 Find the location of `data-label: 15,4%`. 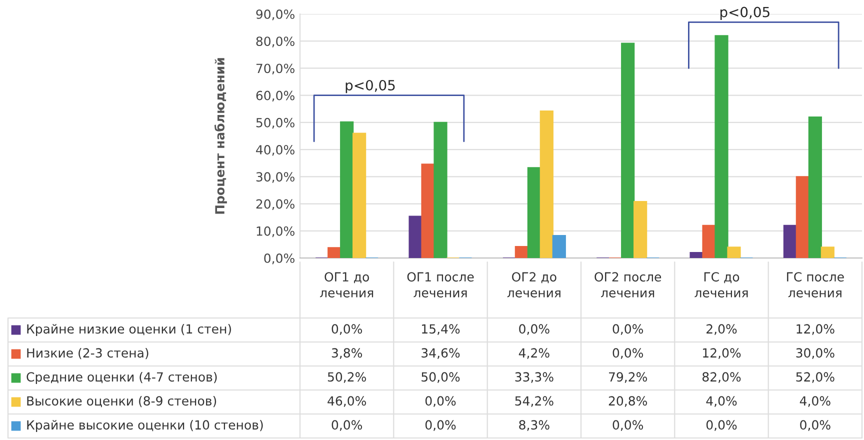

data-label: 15,4% is located at coordinates (441, 329).